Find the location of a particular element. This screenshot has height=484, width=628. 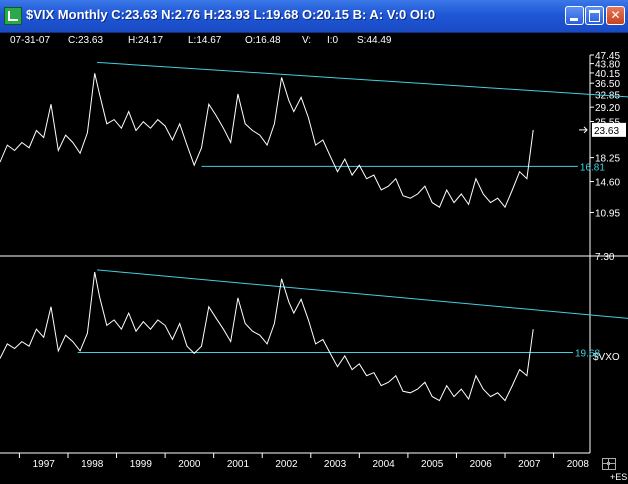

y-tick-label: 43.80 is located at coordinates (607, 65).